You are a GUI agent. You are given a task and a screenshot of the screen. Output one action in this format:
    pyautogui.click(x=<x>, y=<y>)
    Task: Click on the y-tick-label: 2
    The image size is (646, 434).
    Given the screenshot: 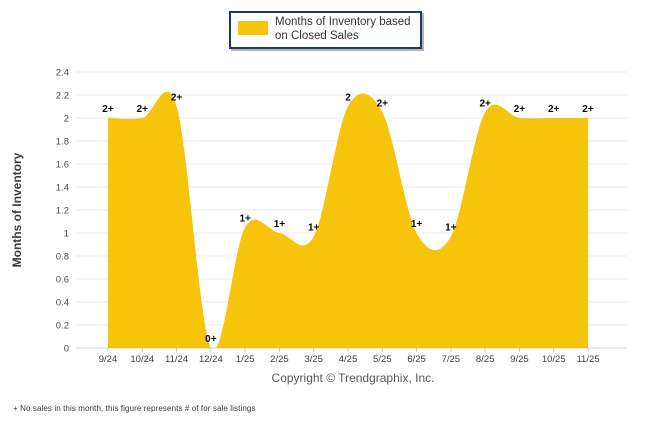 What is the action you would take?
    pyautogui.click(x=66, y=119)
    